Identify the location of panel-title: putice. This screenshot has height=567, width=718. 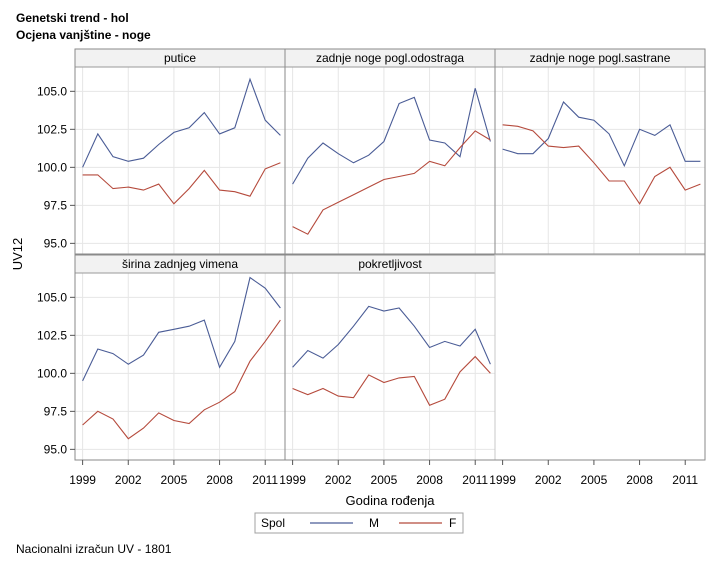
(180, 58).